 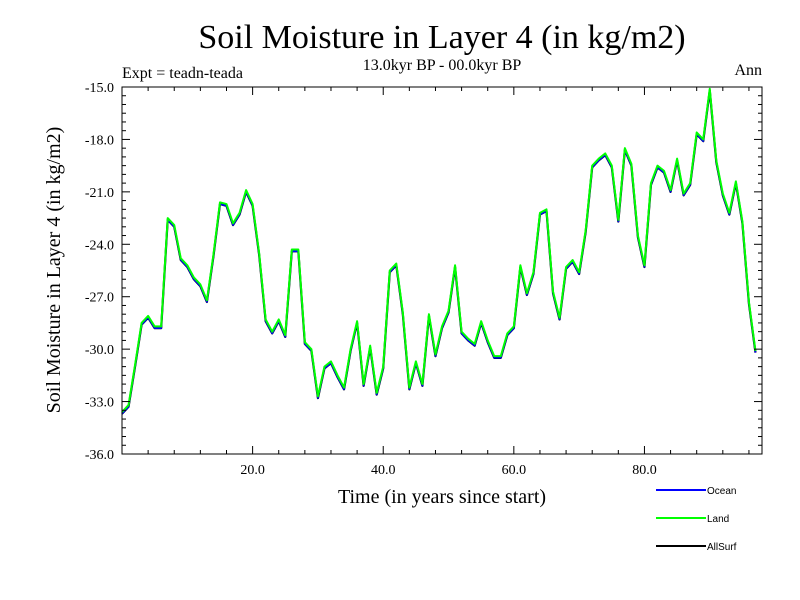 What do you see at coordinates (748, 70) in the screenshot?
I see `season-label: Ann` at bounding box center [748, 70].